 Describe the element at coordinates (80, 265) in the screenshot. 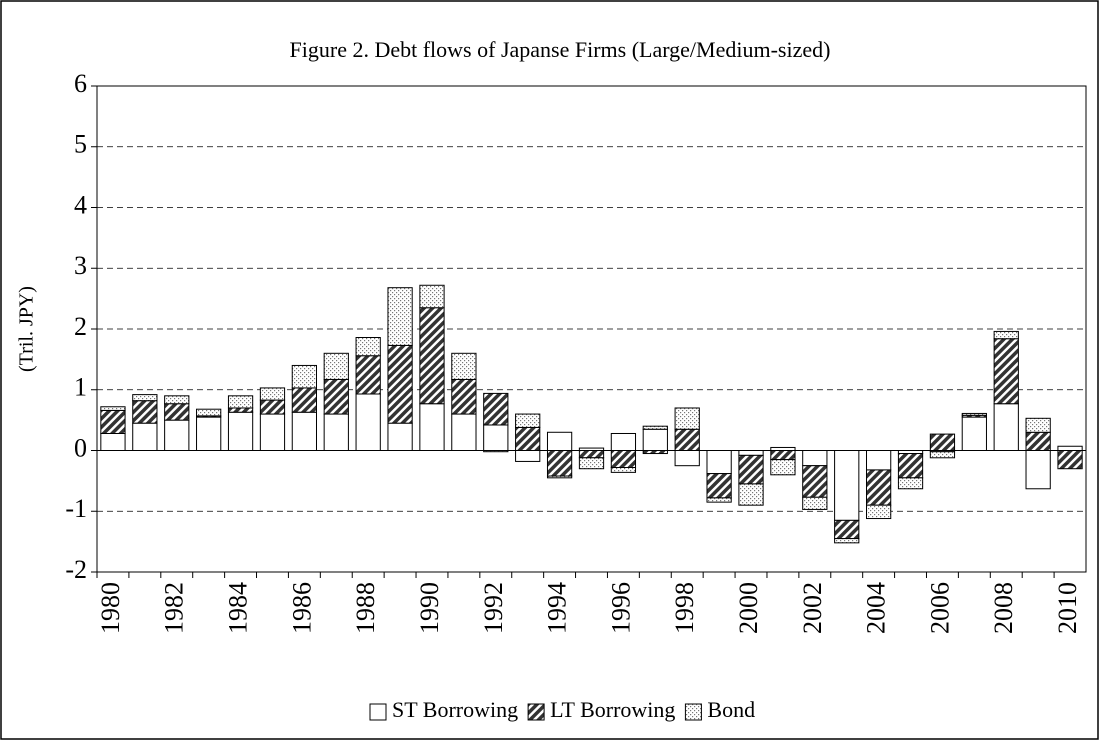

I see `y-tick-label: 3` at that location.